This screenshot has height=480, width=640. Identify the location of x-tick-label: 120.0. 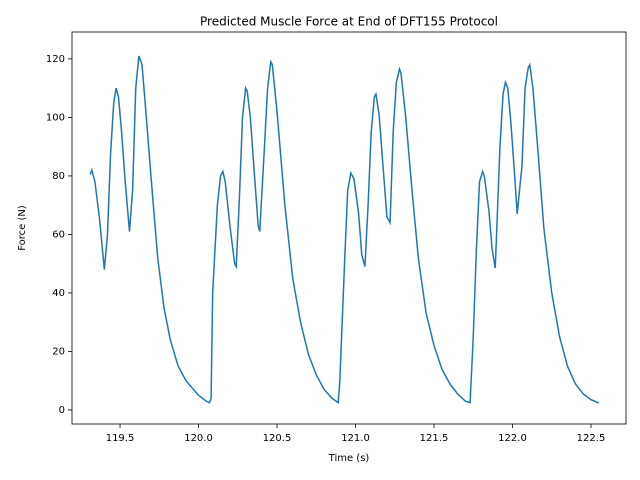
(198, 438).